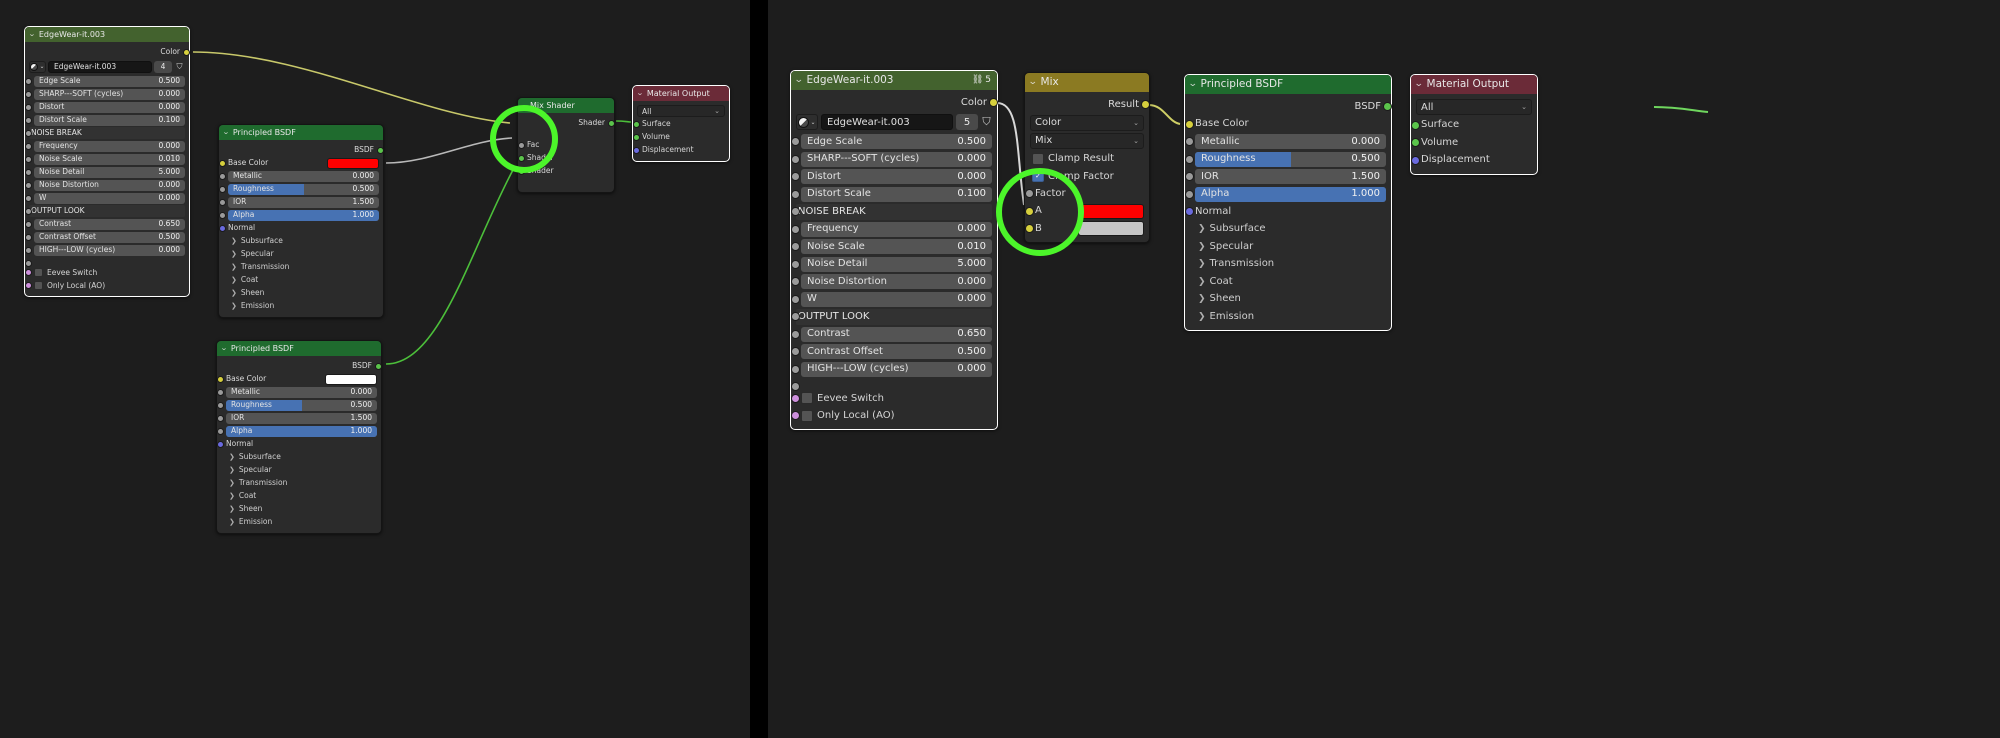 Image resolution: width=2000 pixels, height=738 pixels. Describe the element at coordinates (179, 66) in the screenshot. I see `shield-icon: ⛉` at that location.